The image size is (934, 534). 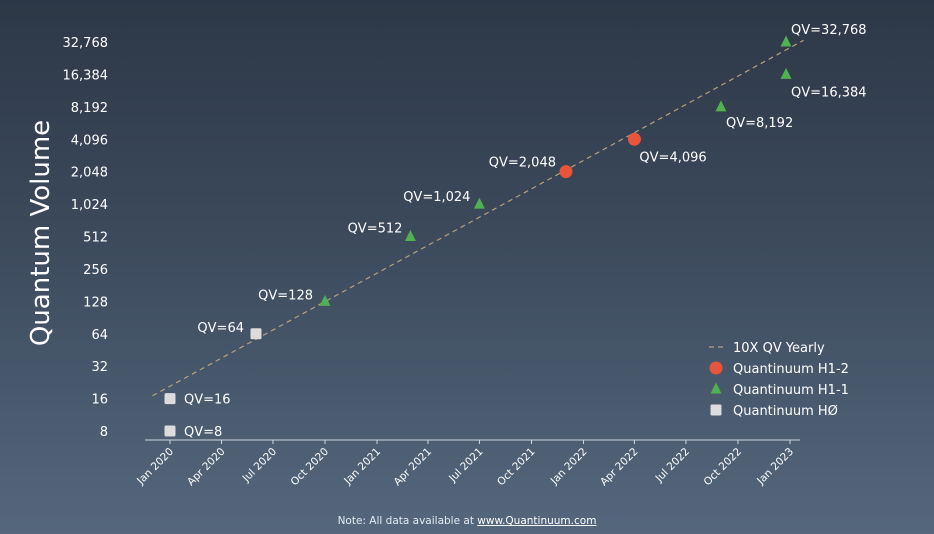 What do you see at coordinates (99, 400) in the screenshot?
I see `y-tick-label: 16` at bounding box center [99, 400].